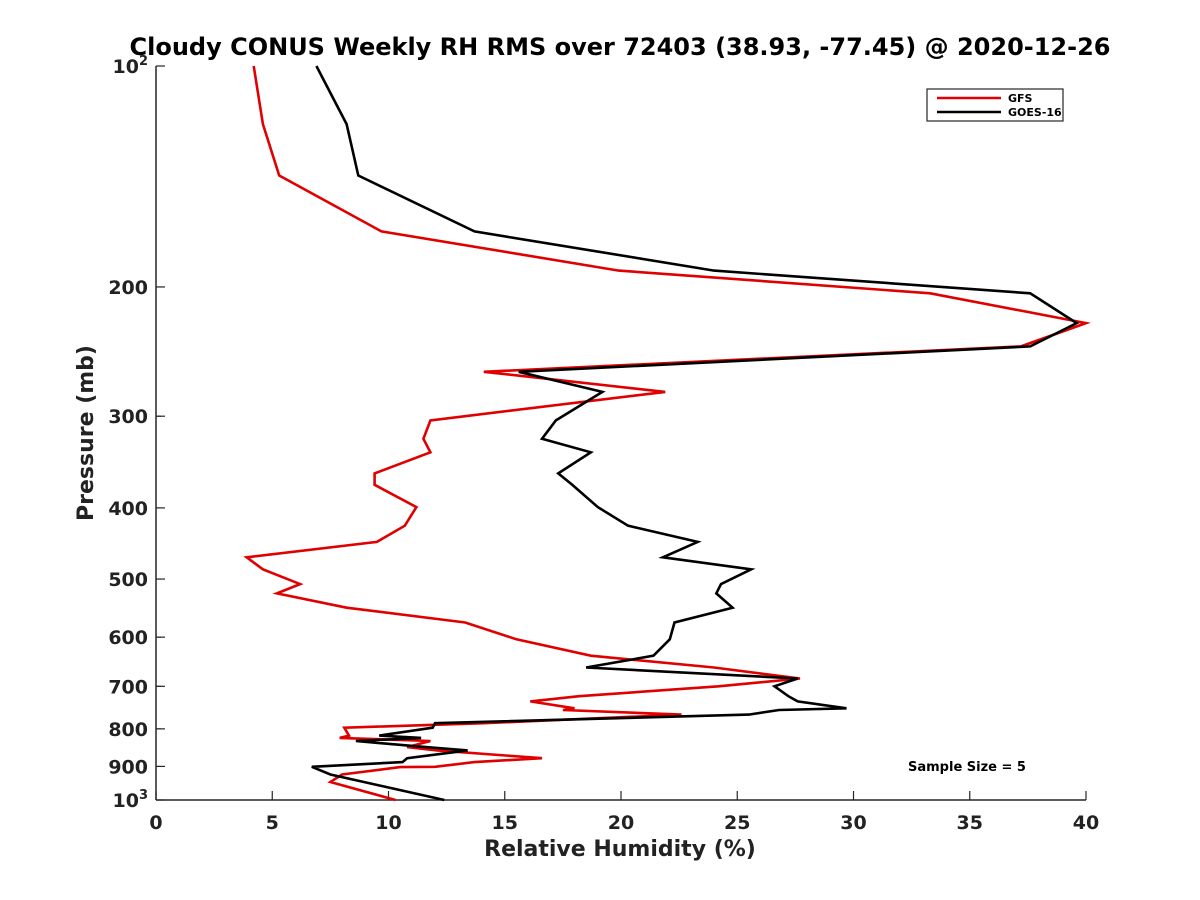  I want to click on y-tick-label: 200, so click(128, 288).